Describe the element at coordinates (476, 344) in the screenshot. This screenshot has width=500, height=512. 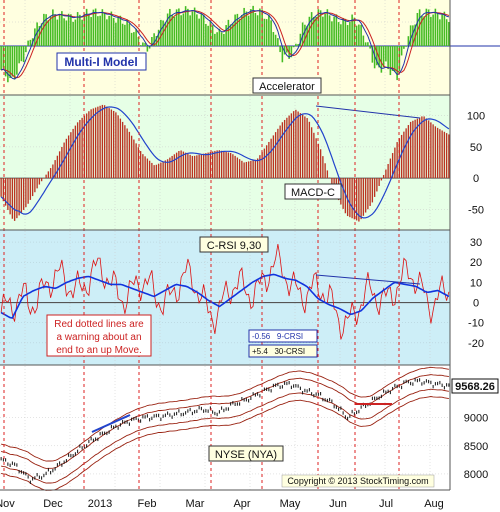
I see `crsi-tick-label-5: -20` at that location.